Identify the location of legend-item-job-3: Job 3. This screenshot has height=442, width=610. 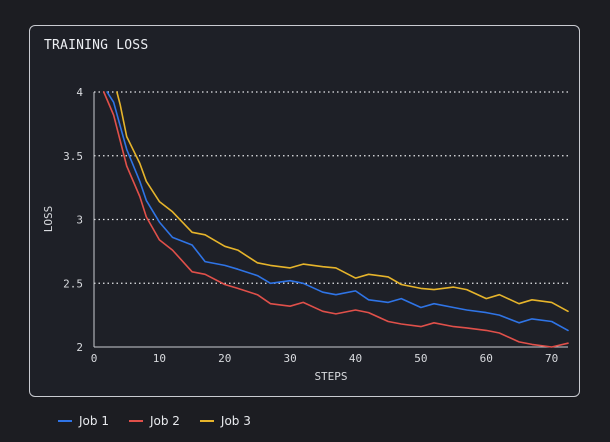
(225, 421).